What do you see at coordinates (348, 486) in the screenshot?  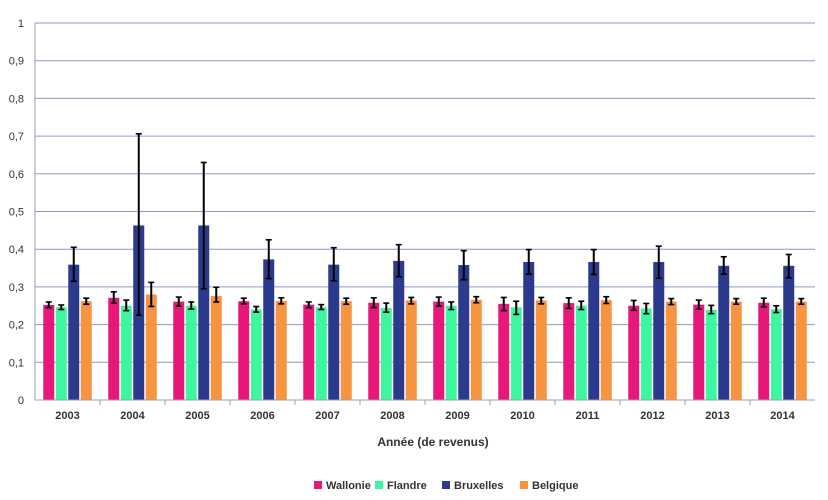 I see `legend-label: Wallonie` at bounding box center [348, 486].